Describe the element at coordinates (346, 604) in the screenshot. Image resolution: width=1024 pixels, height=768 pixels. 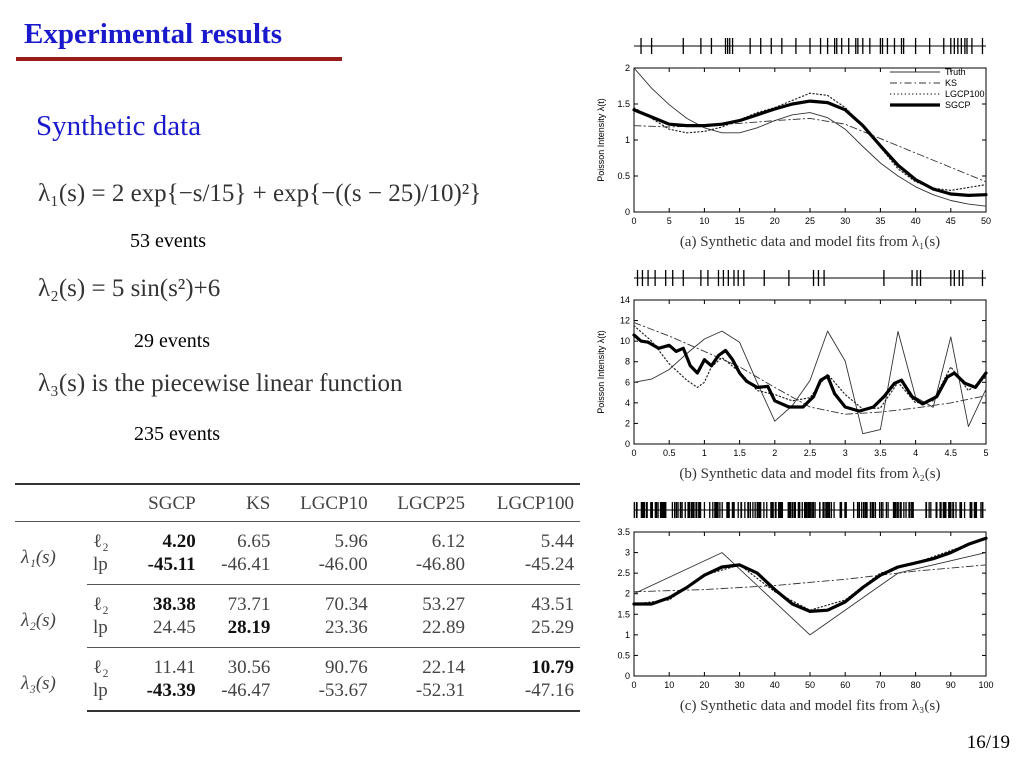
I see `table-cell: 70.34` at that location.